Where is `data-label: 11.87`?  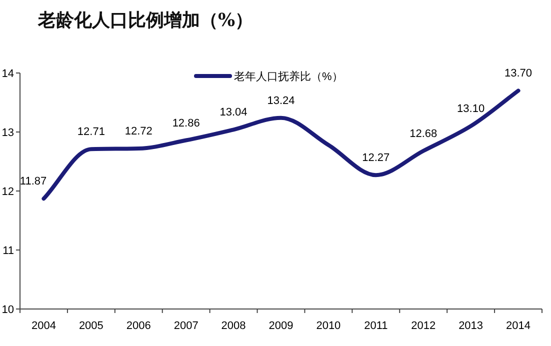 data-label: 11.87 is located at coordinates (33, 182).